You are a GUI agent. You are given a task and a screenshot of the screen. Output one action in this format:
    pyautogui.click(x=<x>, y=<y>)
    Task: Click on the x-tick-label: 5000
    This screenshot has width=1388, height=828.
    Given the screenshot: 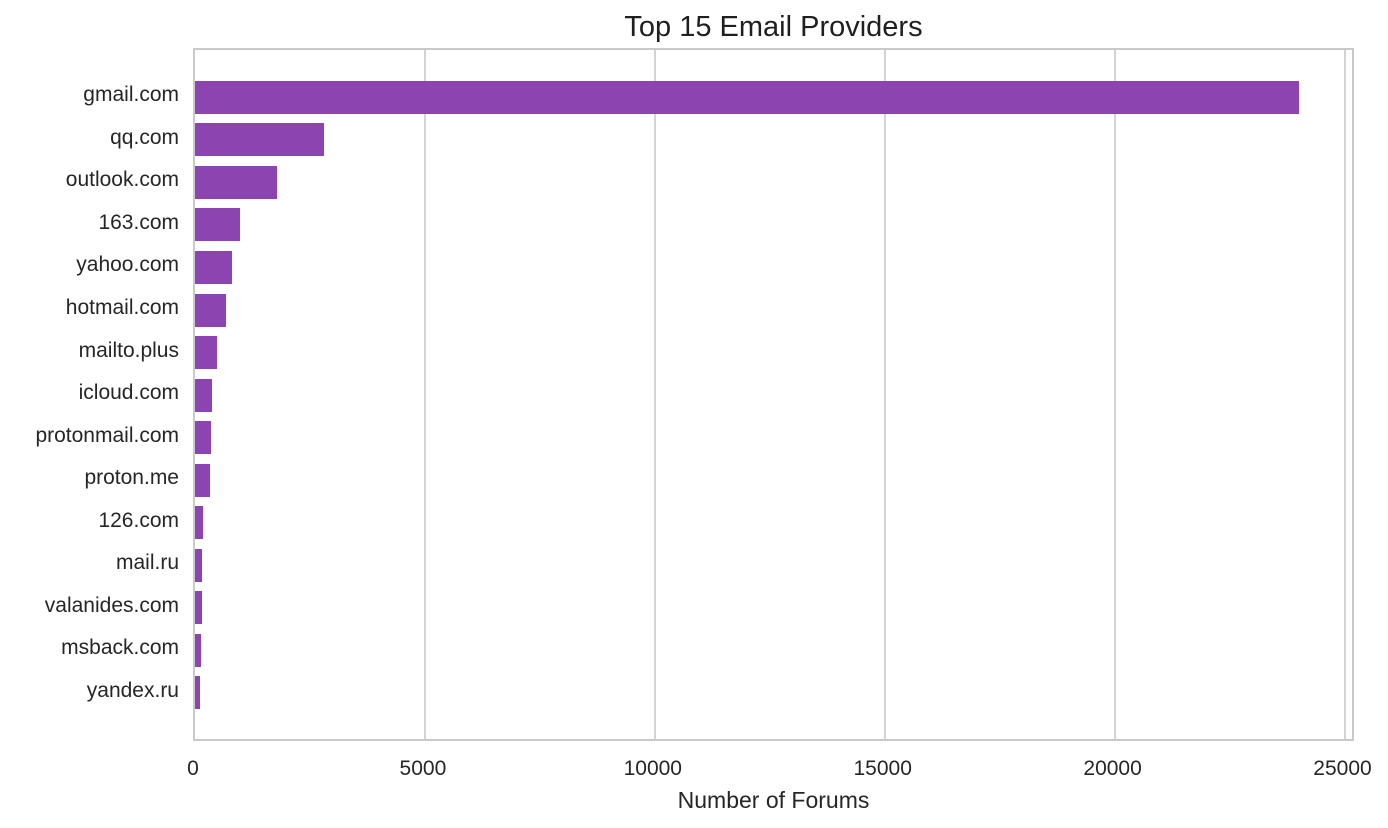 What is the action you would take?
    pyautogui.click(x=423, y=768)
    